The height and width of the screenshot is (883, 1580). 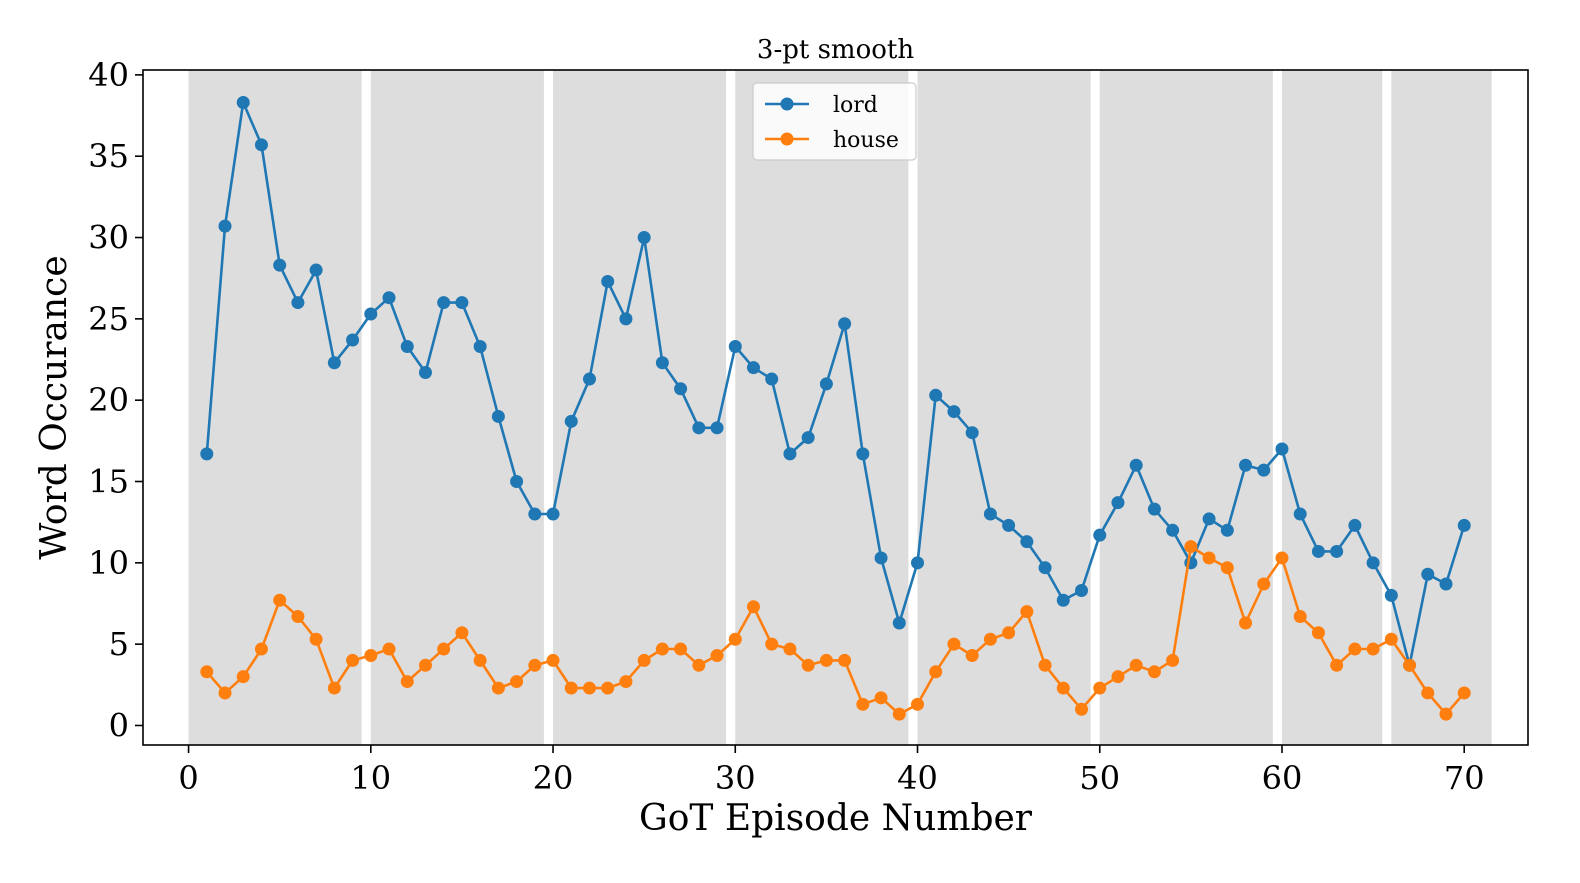 I want to click on y-tick-label: 20, so click(x=108, y=400).